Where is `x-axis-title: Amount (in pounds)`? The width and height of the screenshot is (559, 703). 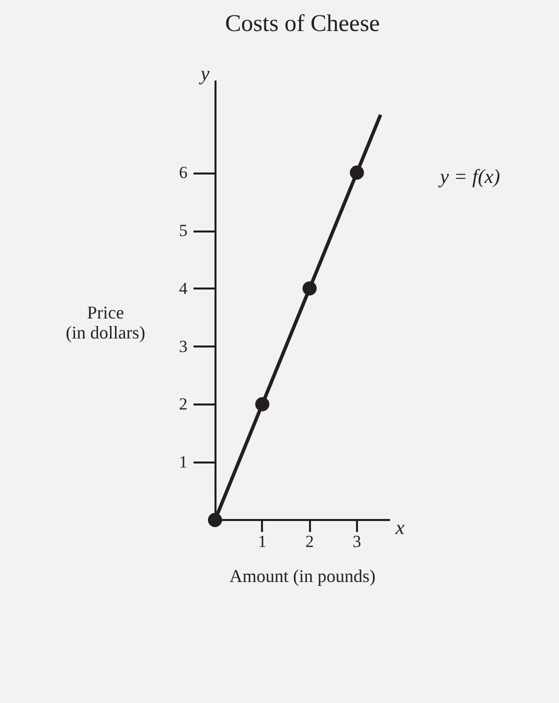
x-axis-title: Amount (in pounds) is located at coordinates (303, 576).